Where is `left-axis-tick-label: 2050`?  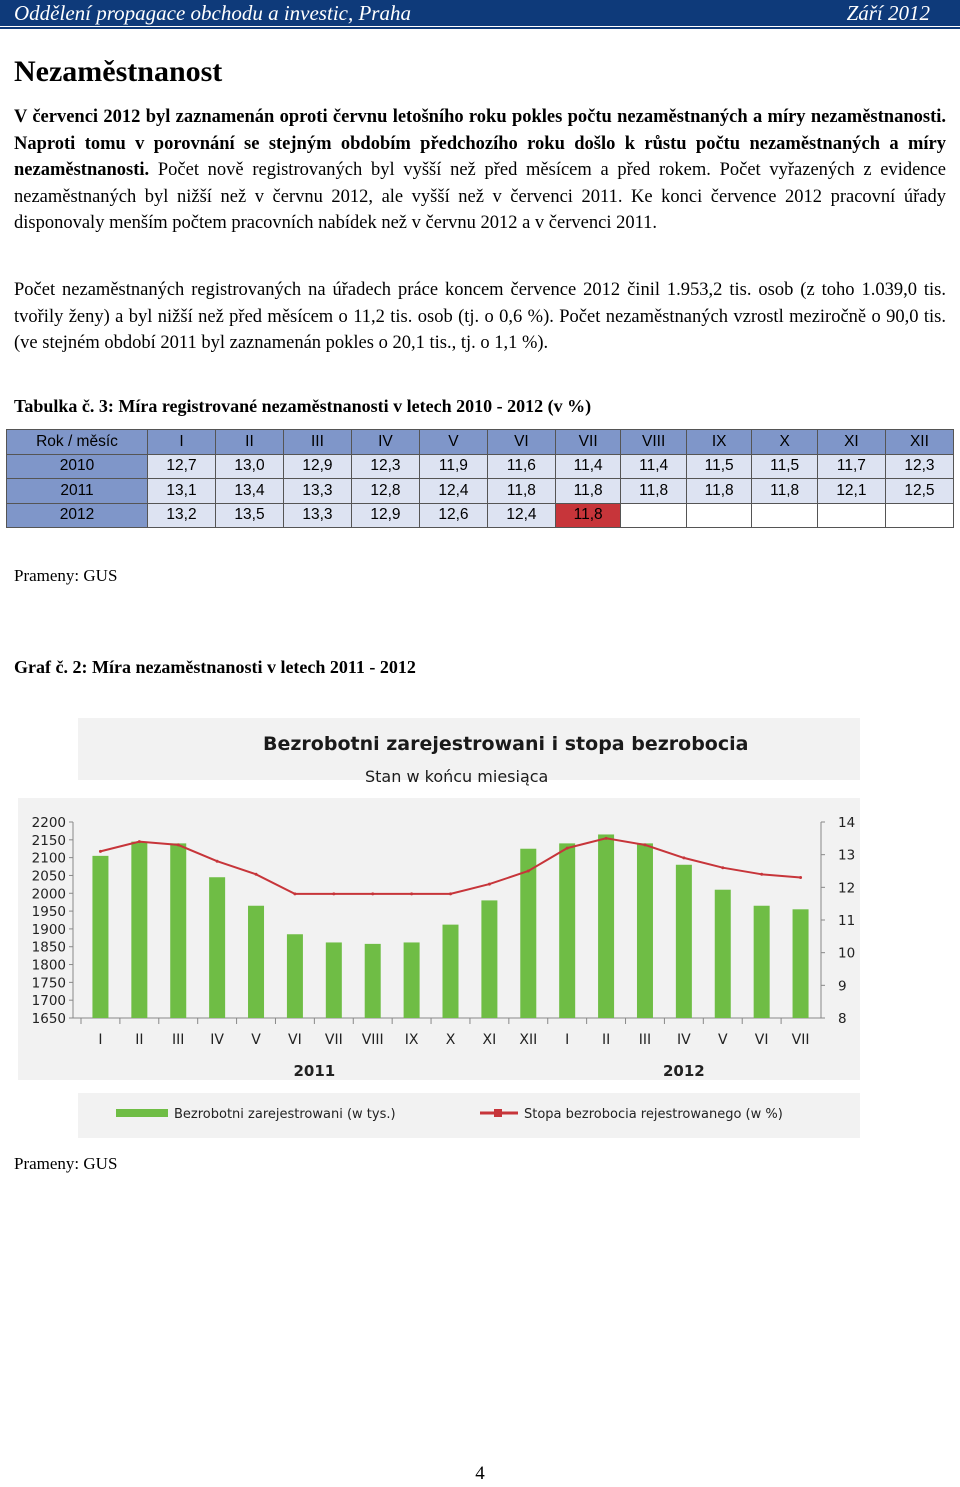
left-axis-tick-label: 2050 is located at coordinates (49, 876).